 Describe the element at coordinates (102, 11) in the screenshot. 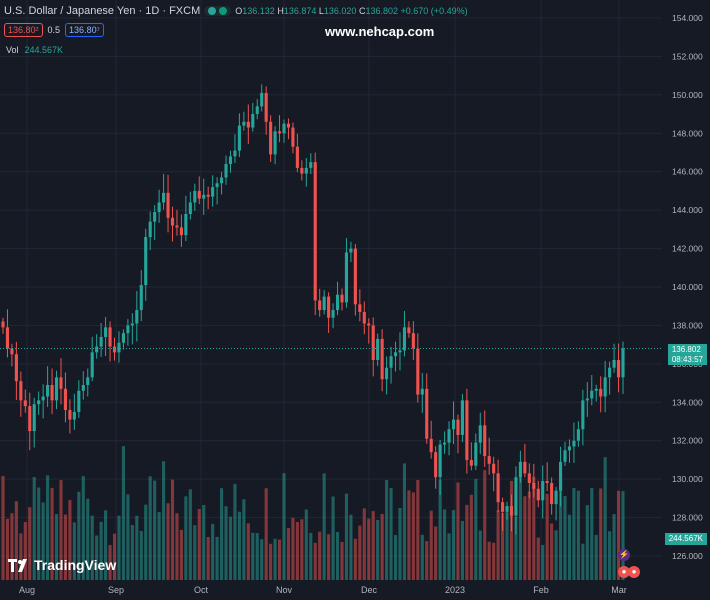

I see `symbol-title: U.S. Dollar / Japanese Yen · 1D · FXCM` at that location.